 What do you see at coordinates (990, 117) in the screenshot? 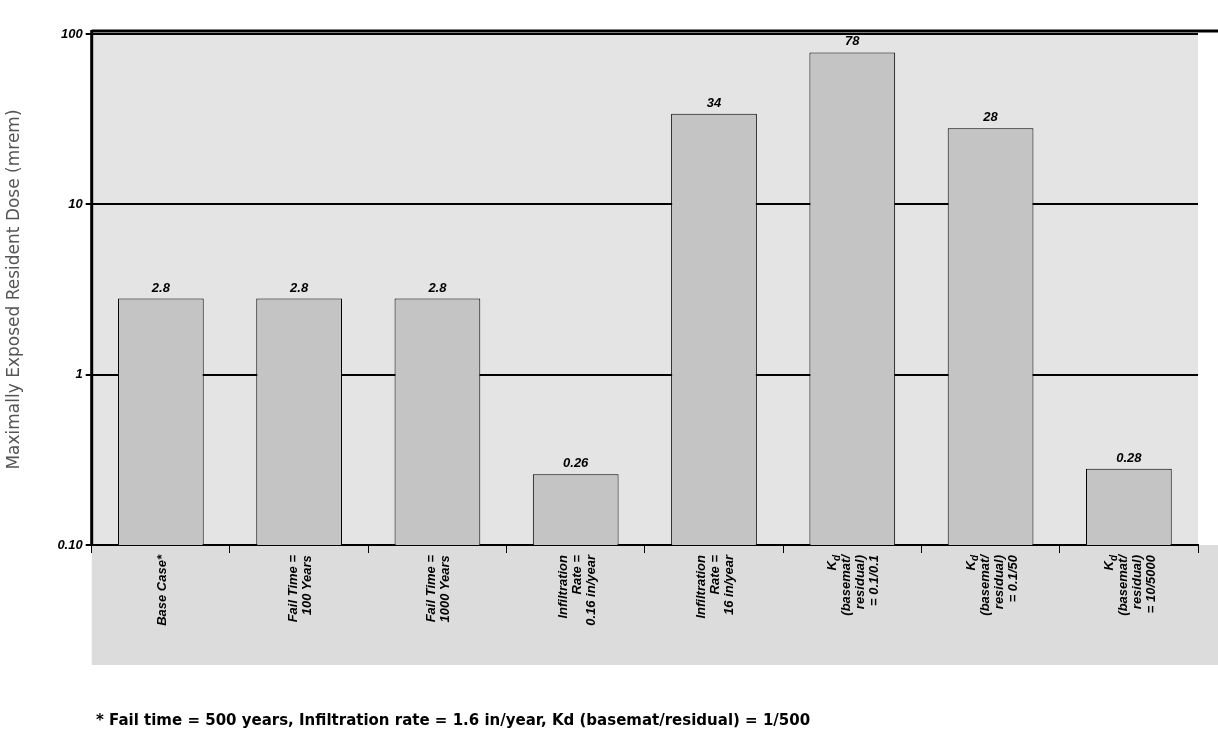
I see `data-label: 28` at bounding box center [990, 117].